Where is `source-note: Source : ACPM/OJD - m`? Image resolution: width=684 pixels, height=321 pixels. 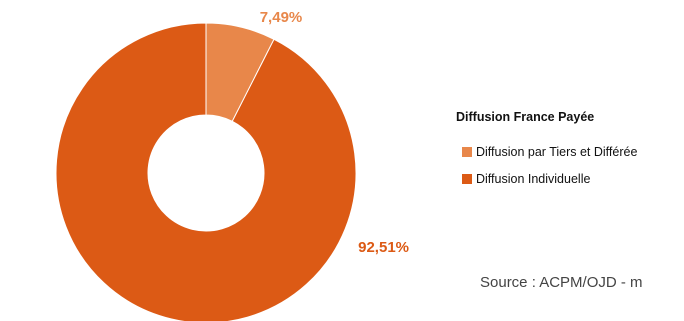
source-note: Source : ACPM/OJD - m is located at coordinates (561, 282).